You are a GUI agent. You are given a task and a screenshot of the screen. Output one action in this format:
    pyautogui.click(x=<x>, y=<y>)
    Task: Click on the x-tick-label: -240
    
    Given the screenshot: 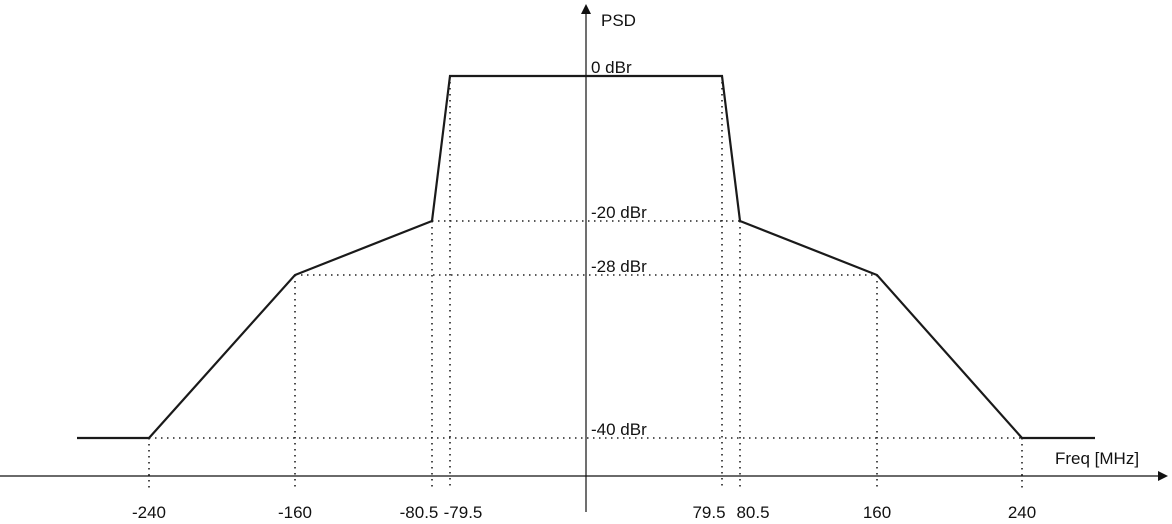 What is the action you would take?
    pyautogui.click(x=149, y=512)
    